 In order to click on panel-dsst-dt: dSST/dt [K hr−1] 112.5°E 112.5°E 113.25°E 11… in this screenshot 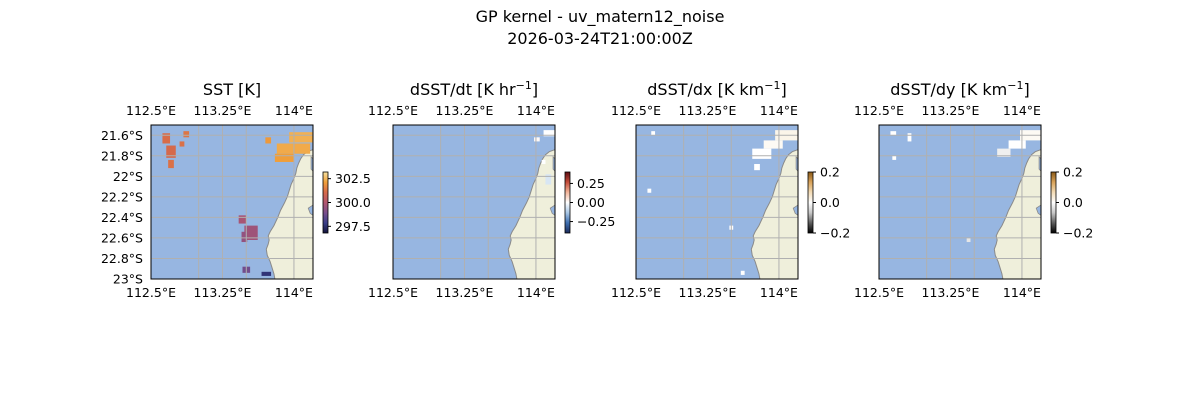, I will do `click(491, 189)`.